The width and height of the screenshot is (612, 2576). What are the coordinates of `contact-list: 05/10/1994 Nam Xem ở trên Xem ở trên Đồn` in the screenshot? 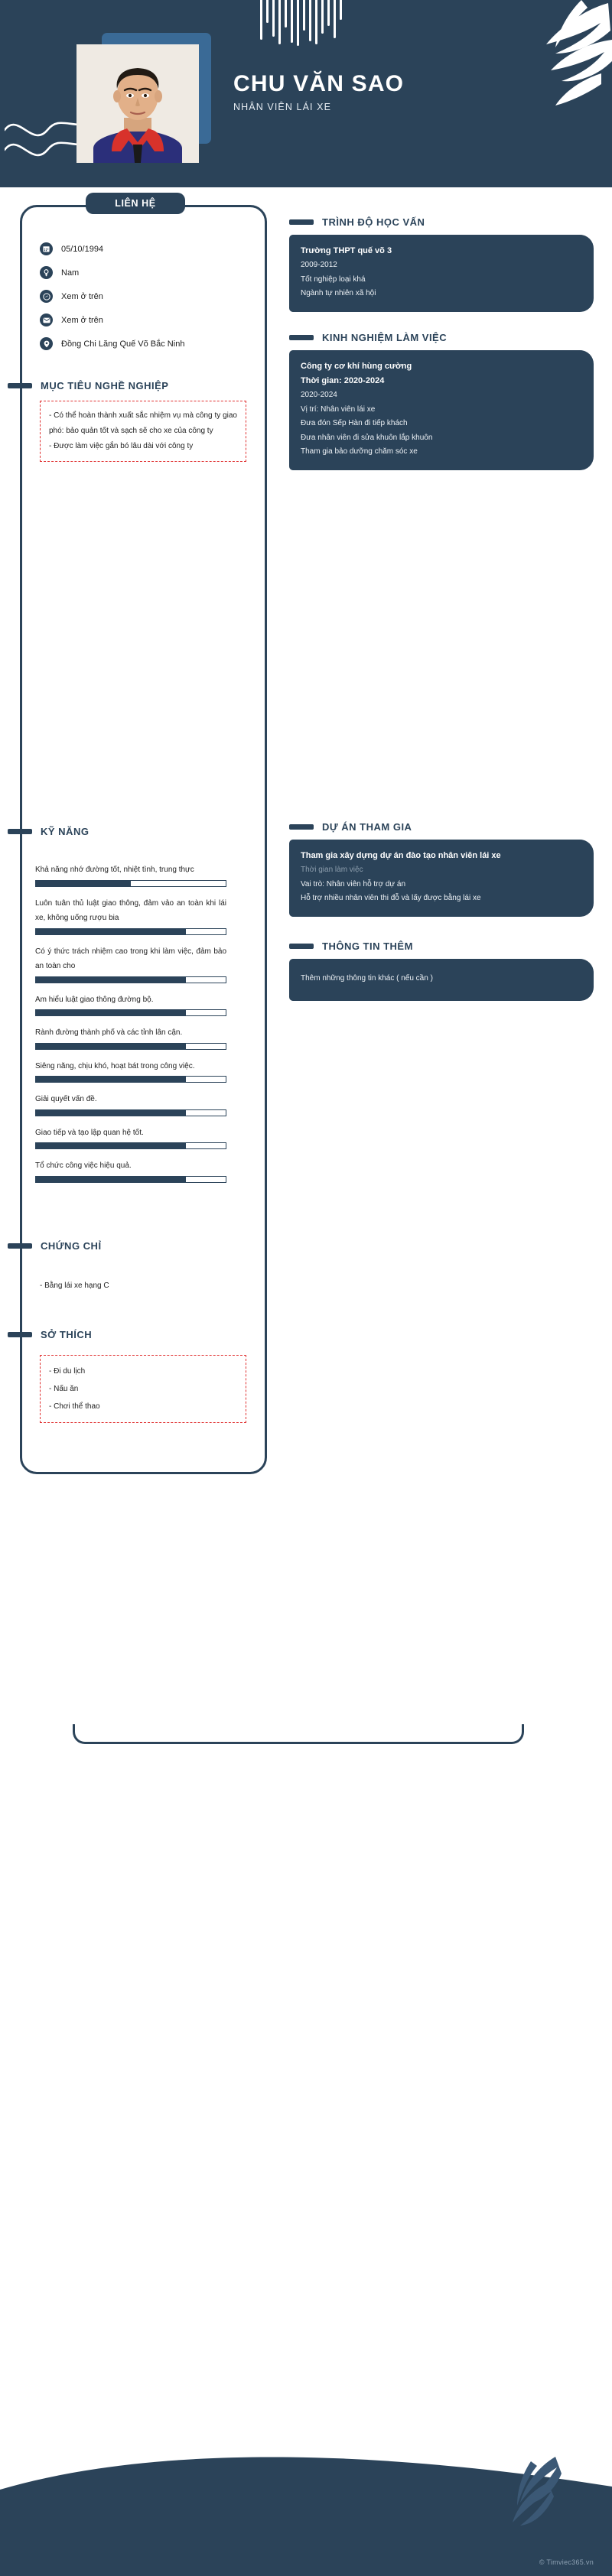 It's located at (147, 297).